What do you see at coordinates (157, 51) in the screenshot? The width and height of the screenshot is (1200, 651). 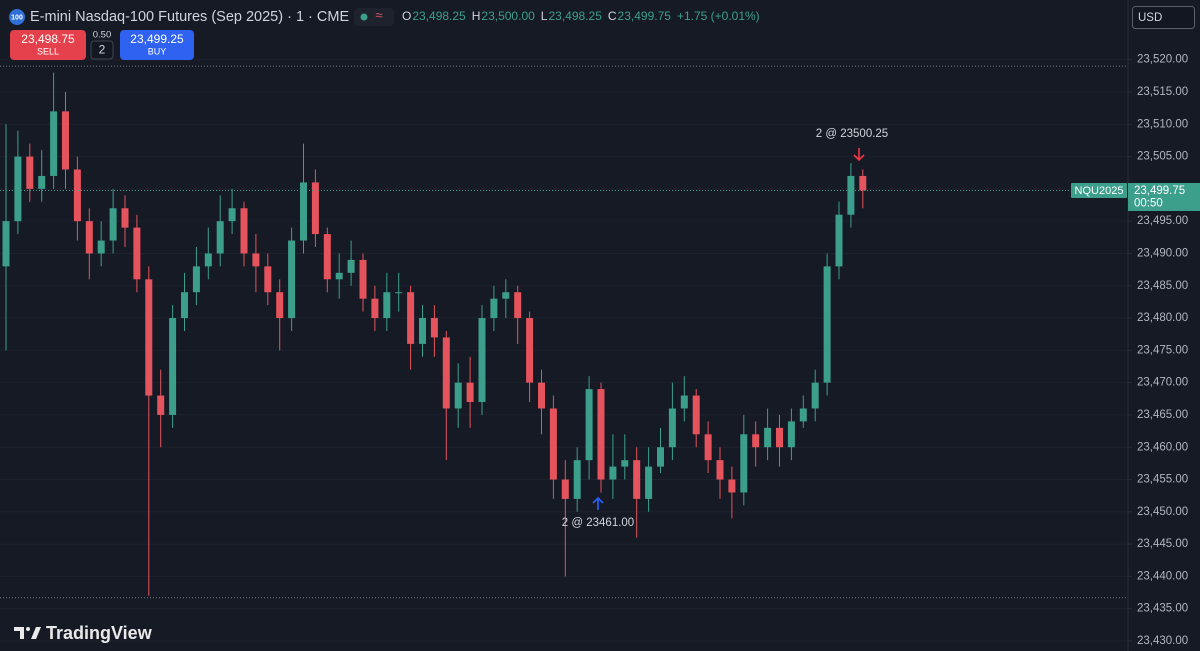 I see `buy-label: BUY` at bounding box center [157, 51].